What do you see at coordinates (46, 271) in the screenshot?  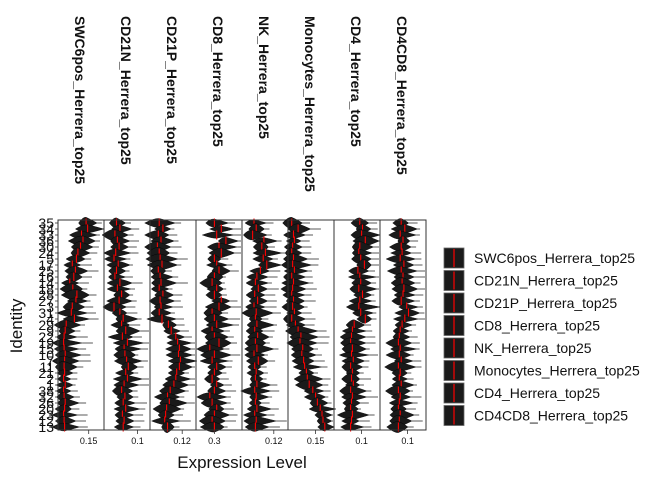 I see `y-tick-label: 25` at bounding box center [46, 271].